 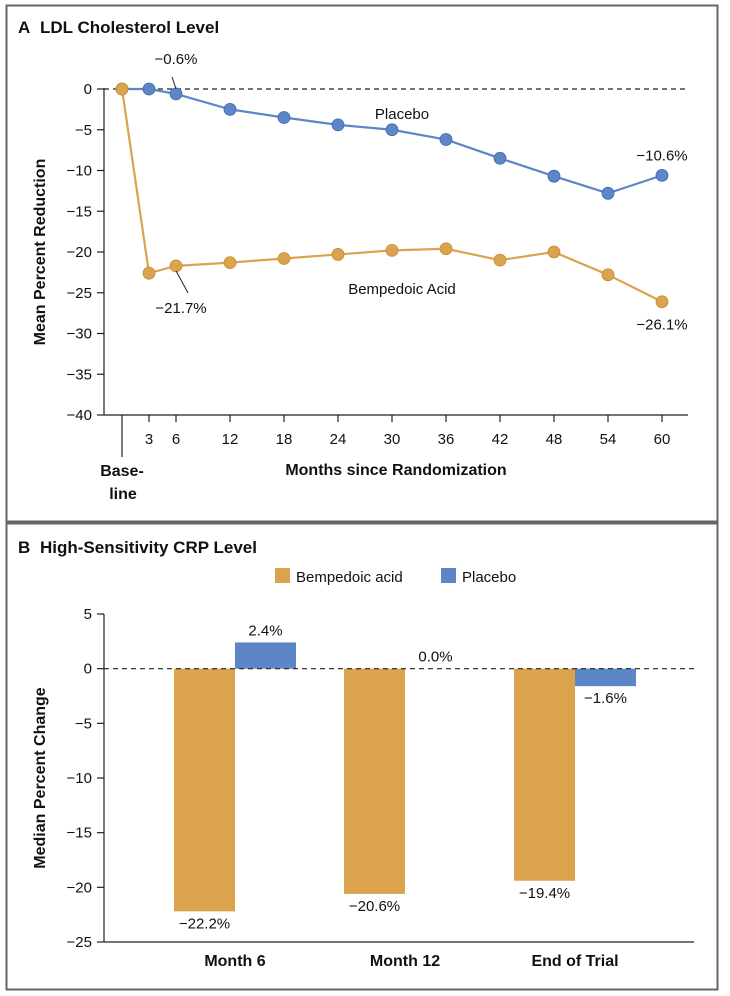 I want to click on bar-value-label: 2.4%, so click(x=265, y=630).